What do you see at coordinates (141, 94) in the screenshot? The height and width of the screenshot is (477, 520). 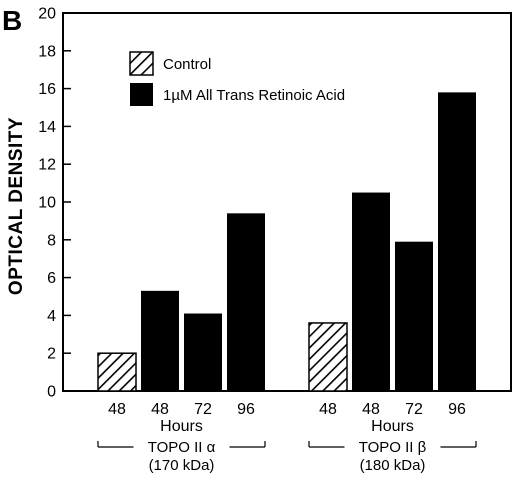 I see `legend-swatch-treatment` at bounding box center [141, 94].